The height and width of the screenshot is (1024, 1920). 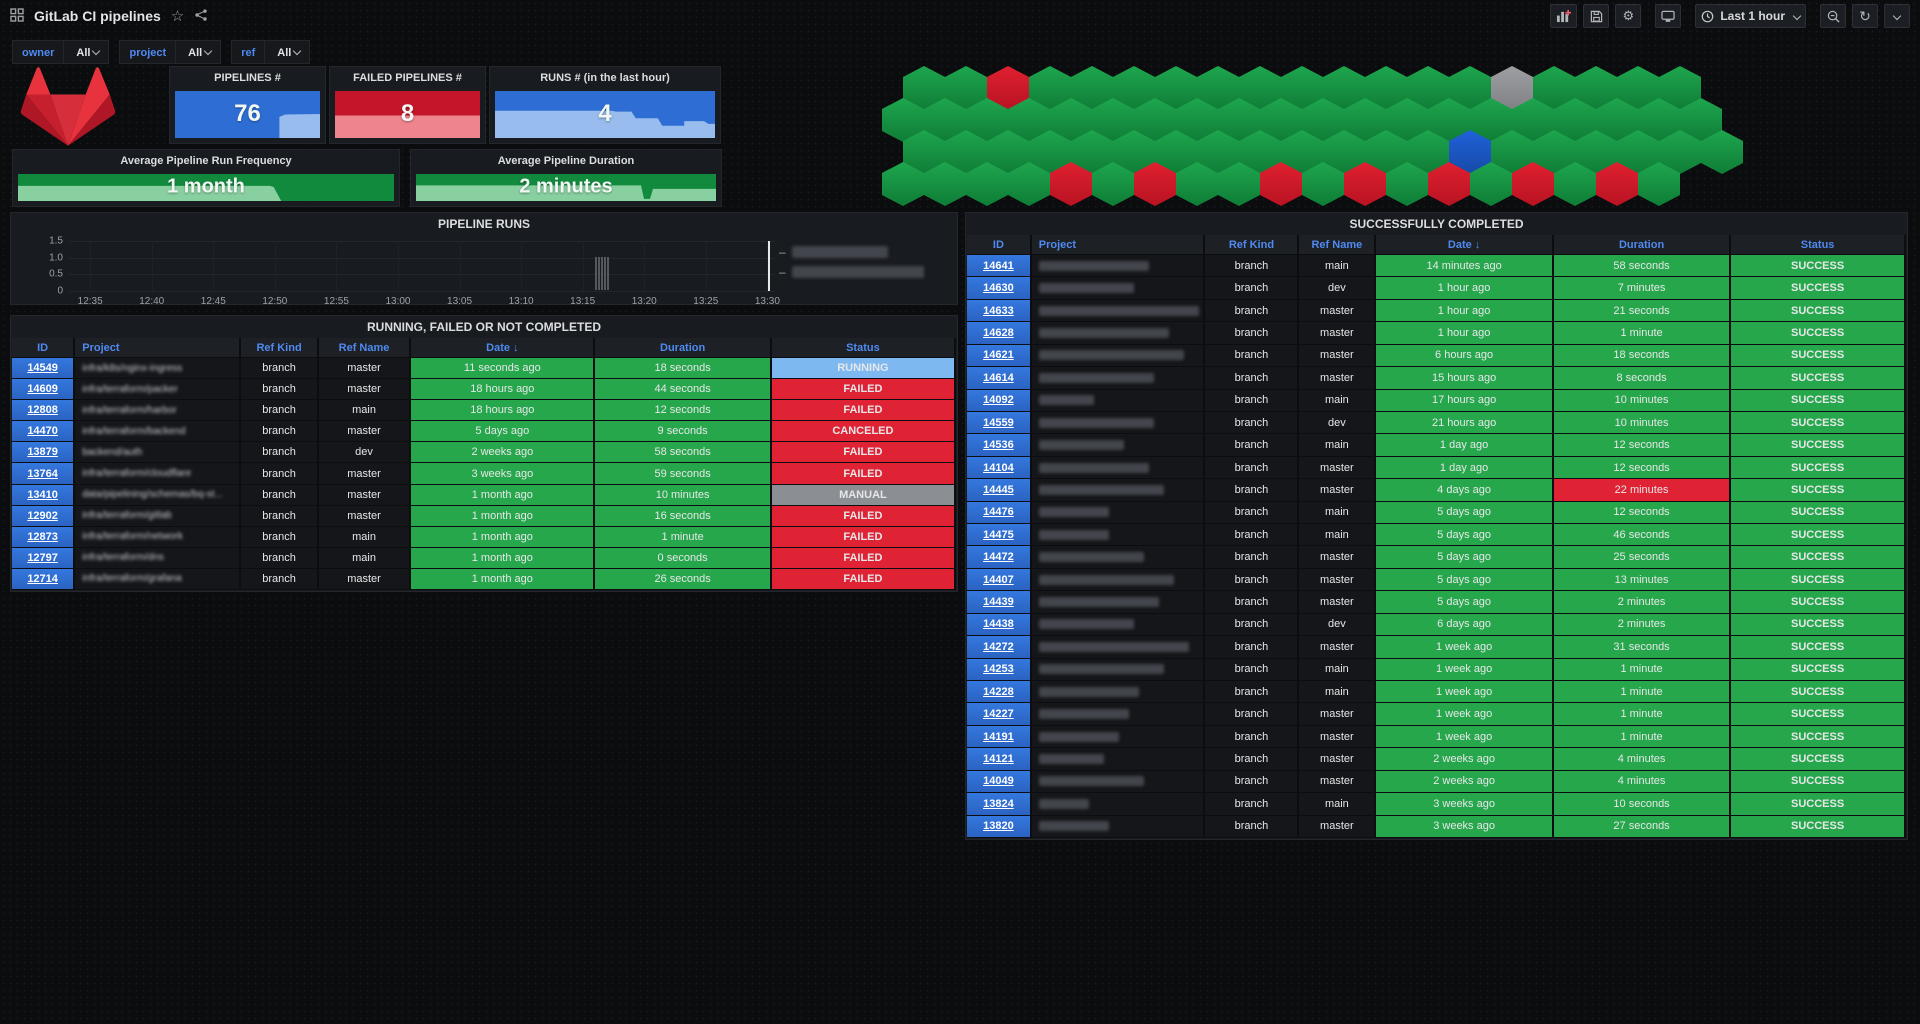 What do you see at coordinates (998, 646) in the screenshot?
I see `pipeline-id-link: 14272` at bounding box center [998, 646].